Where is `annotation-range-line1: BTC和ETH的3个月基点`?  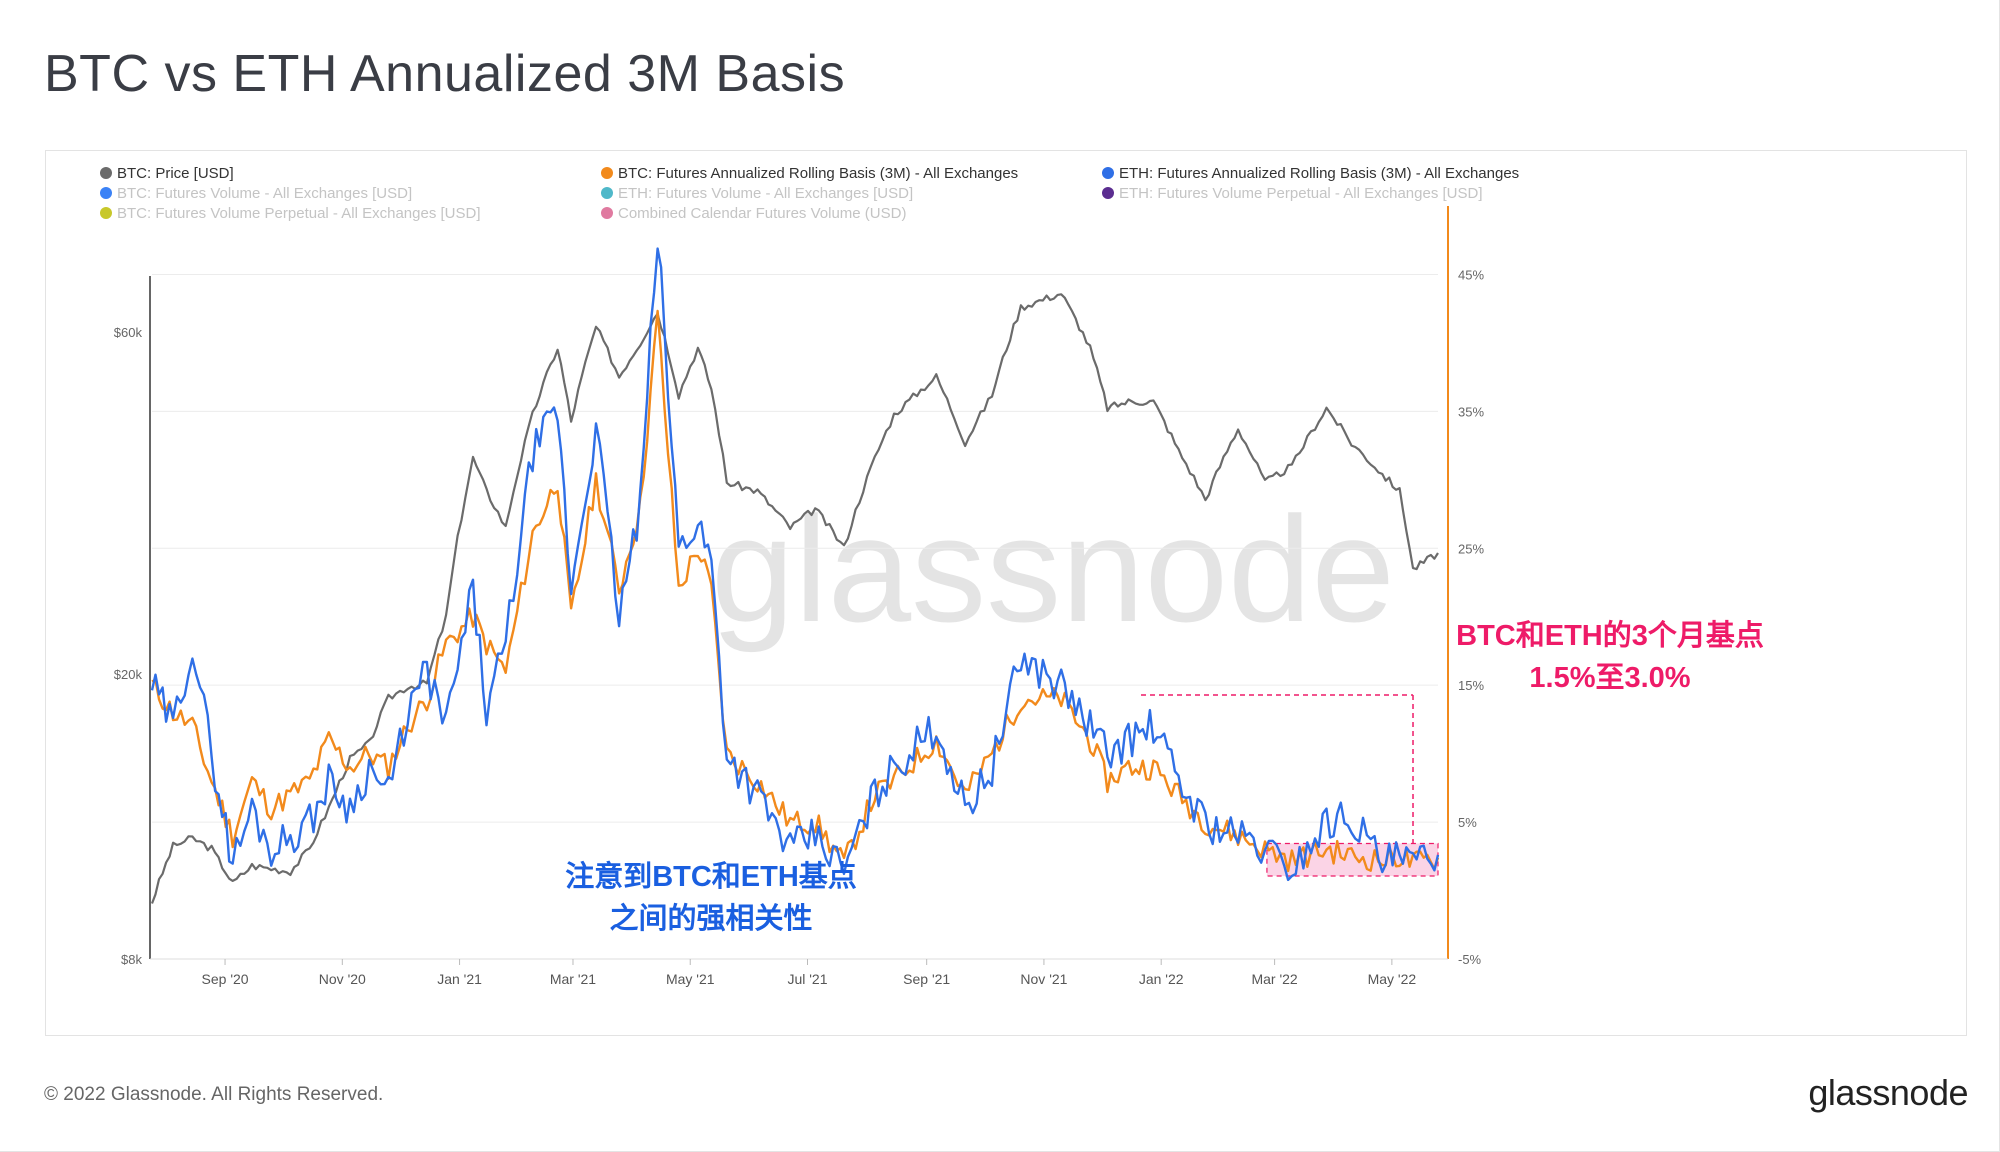 annotation-range-line1: BTC和ETH的3个月基点 is located at coordinates (1610, 635).